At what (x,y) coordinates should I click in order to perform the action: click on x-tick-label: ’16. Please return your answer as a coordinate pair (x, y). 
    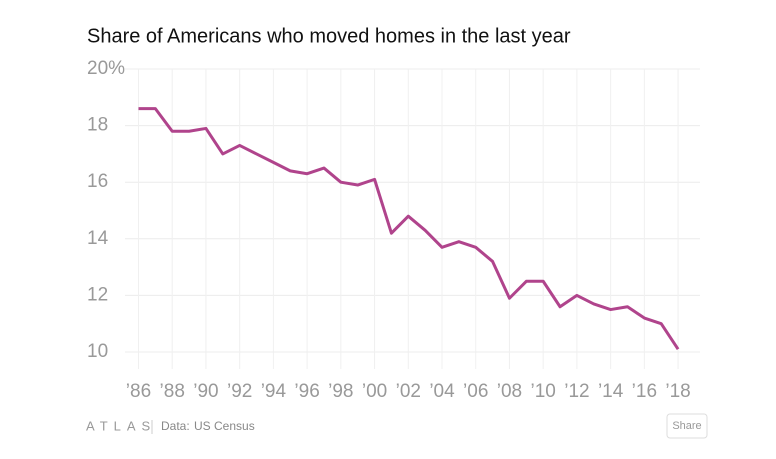
    Looking at the image, I should click on (644, 391).